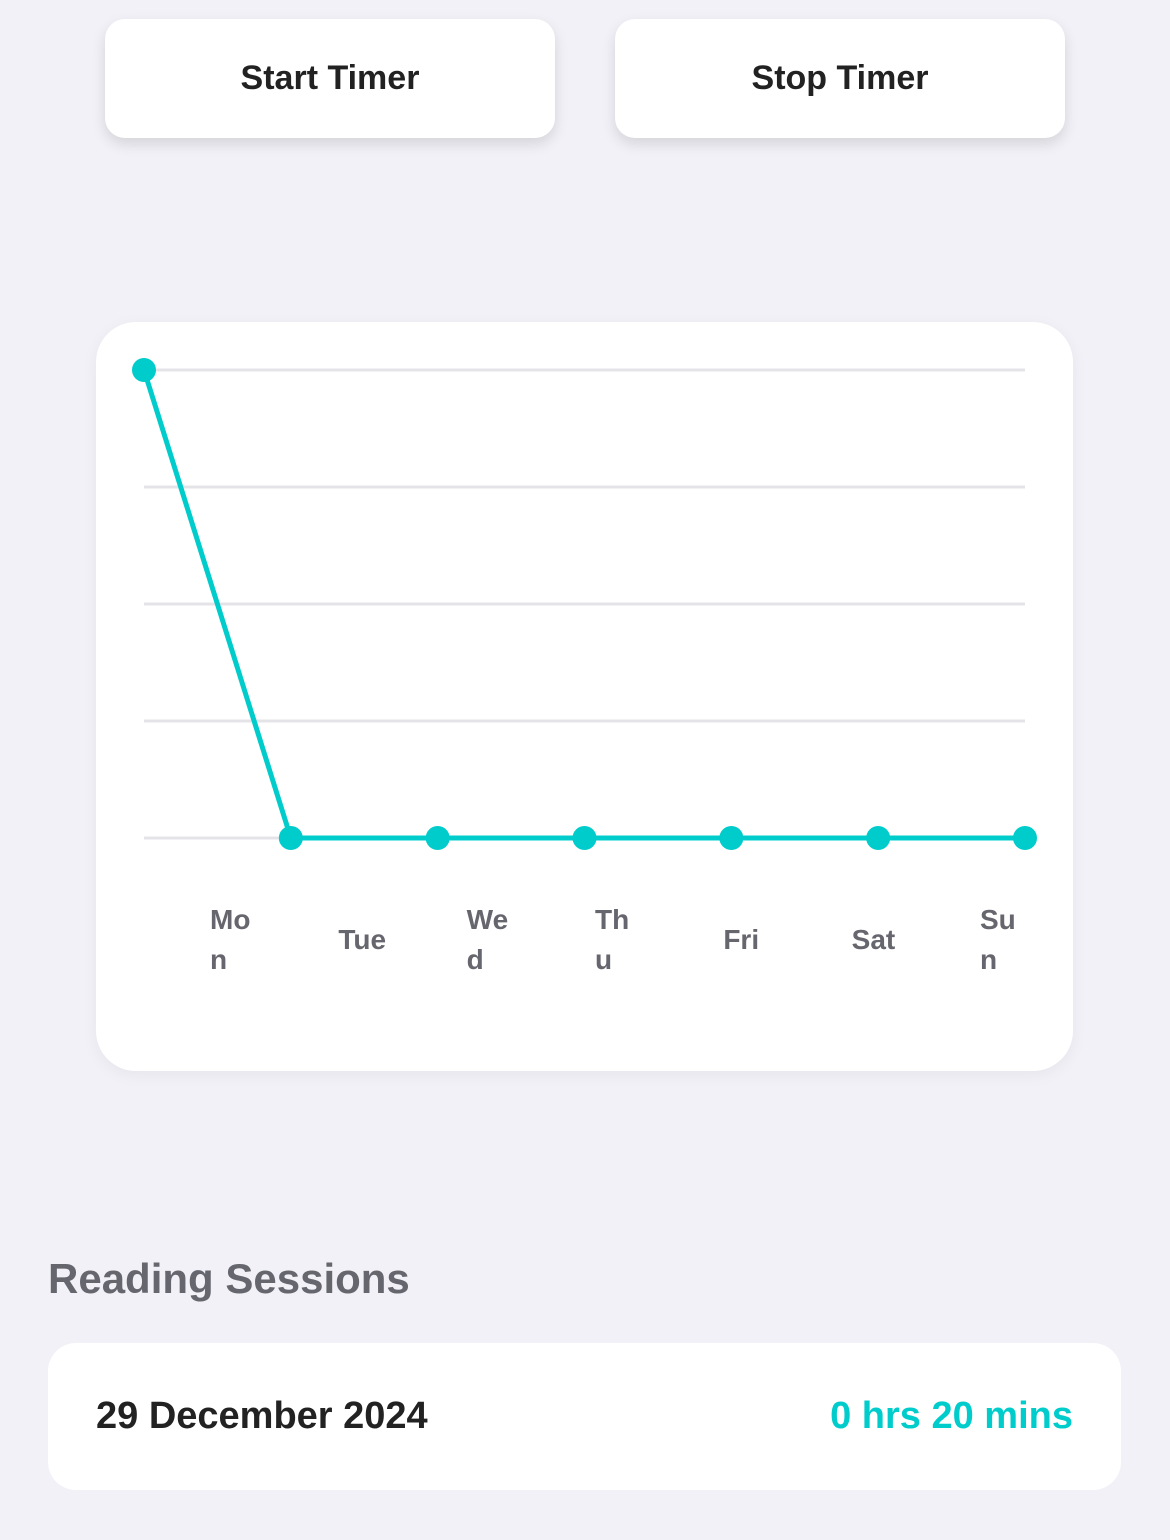  Describe the element at coordinates (262, 1416) in the screenshot. I see `session-date: 29 December 2024` at that location.